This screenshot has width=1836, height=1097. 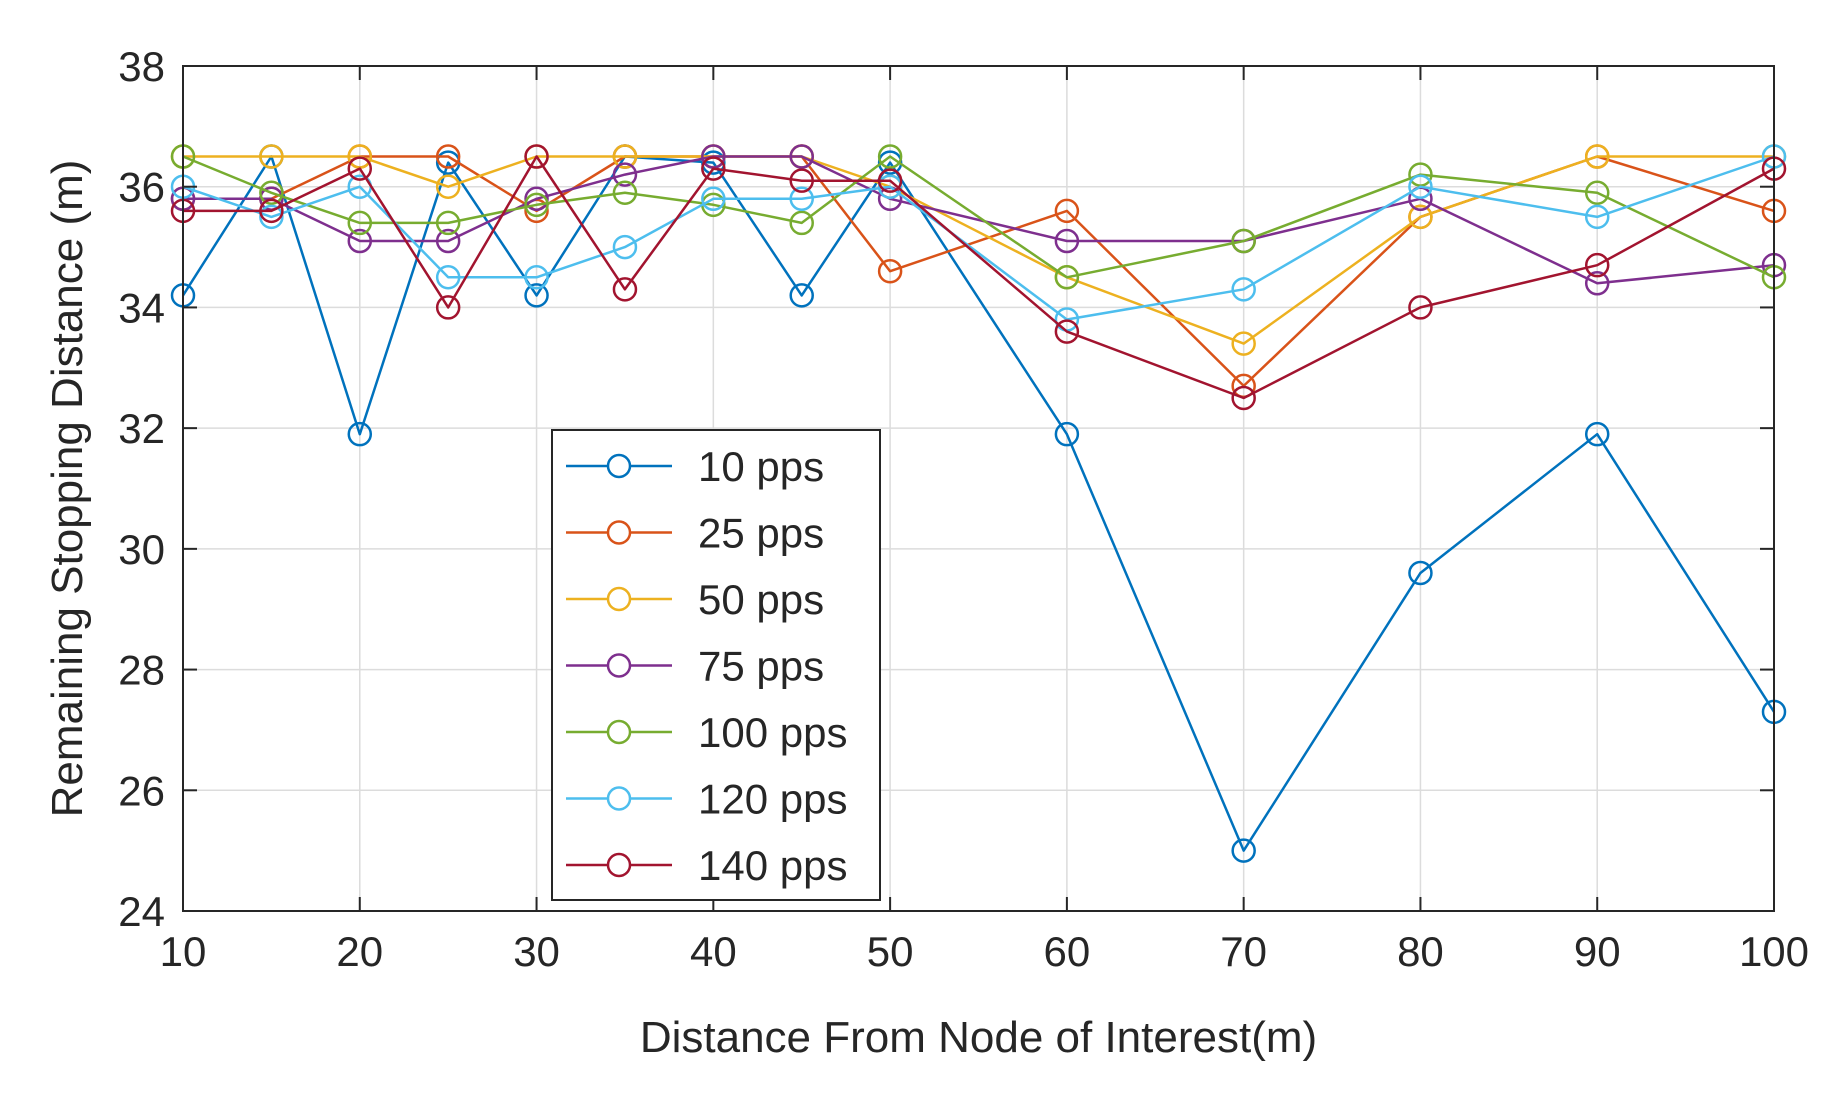 What do you see at coordinates (183, 951) in the screenshot?
I see `x-tick-label: 10` at bounding box center [183, 951].